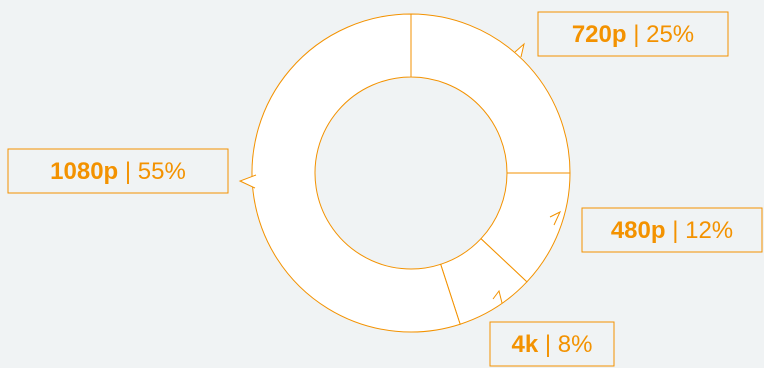 This screenshot has height=368, width=764. What do you see at coordinates (670, 34) in the screenshot?
I see `slice-value-label: 25%` at bounding box center [670, 34].